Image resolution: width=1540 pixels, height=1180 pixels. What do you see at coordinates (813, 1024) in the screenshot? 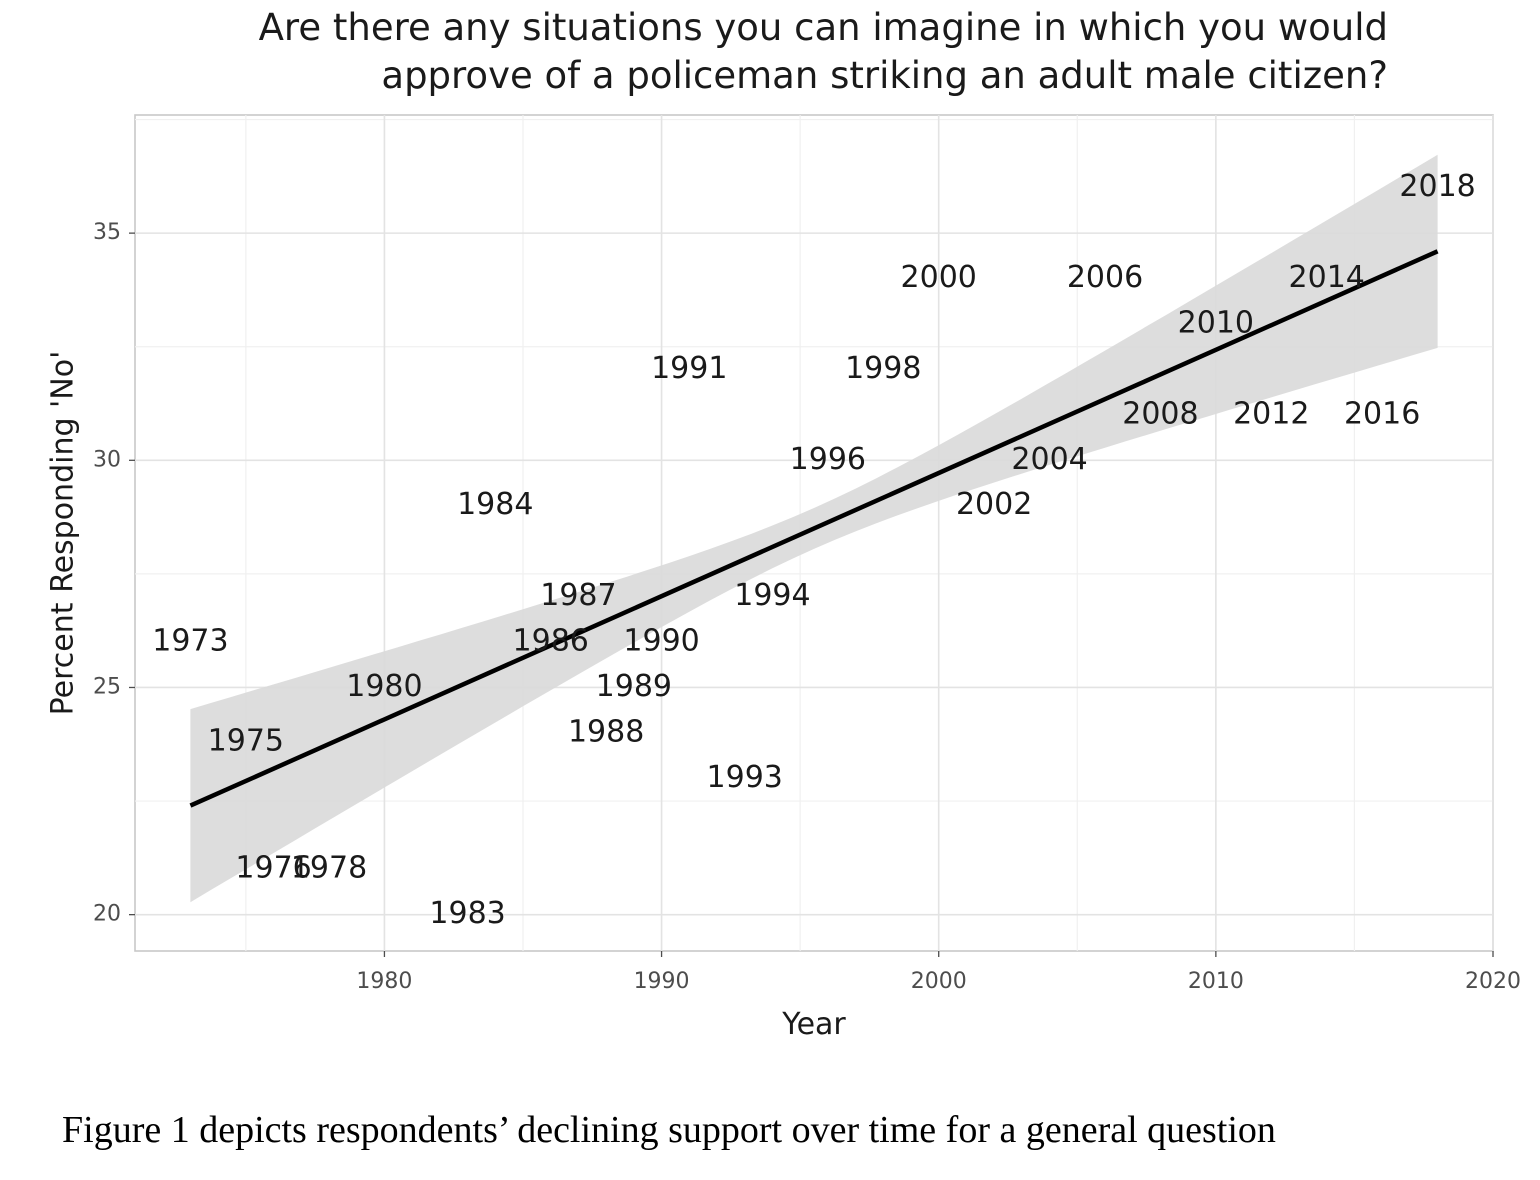
I see `x-axis-title: Year` at bounding box center [813, 1024].